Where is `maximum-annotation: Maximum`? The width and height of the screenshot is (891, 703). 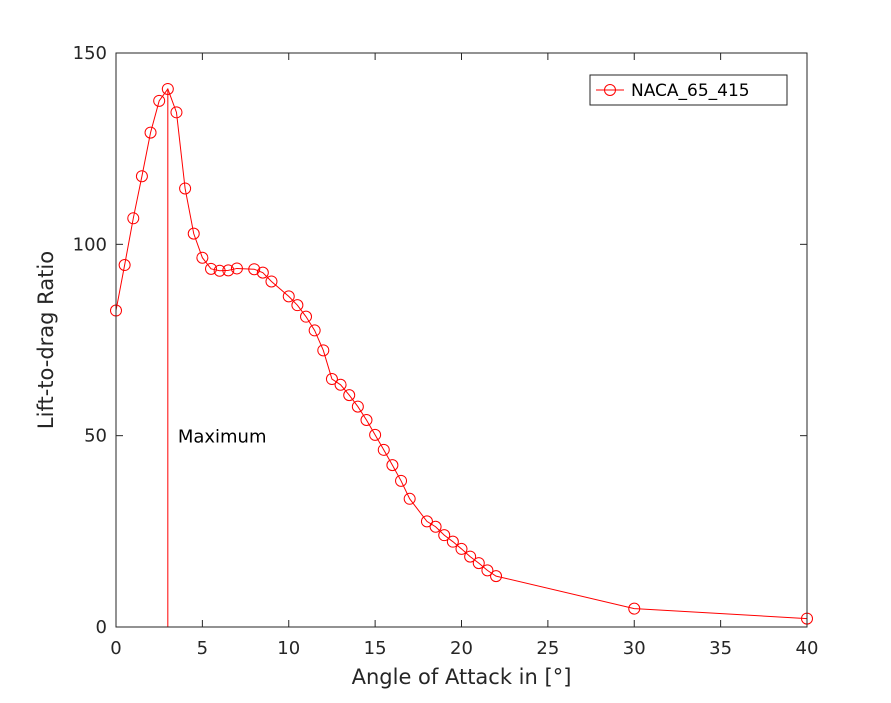 maximum-annotation: Maximum is located at coordinates (222, 437).